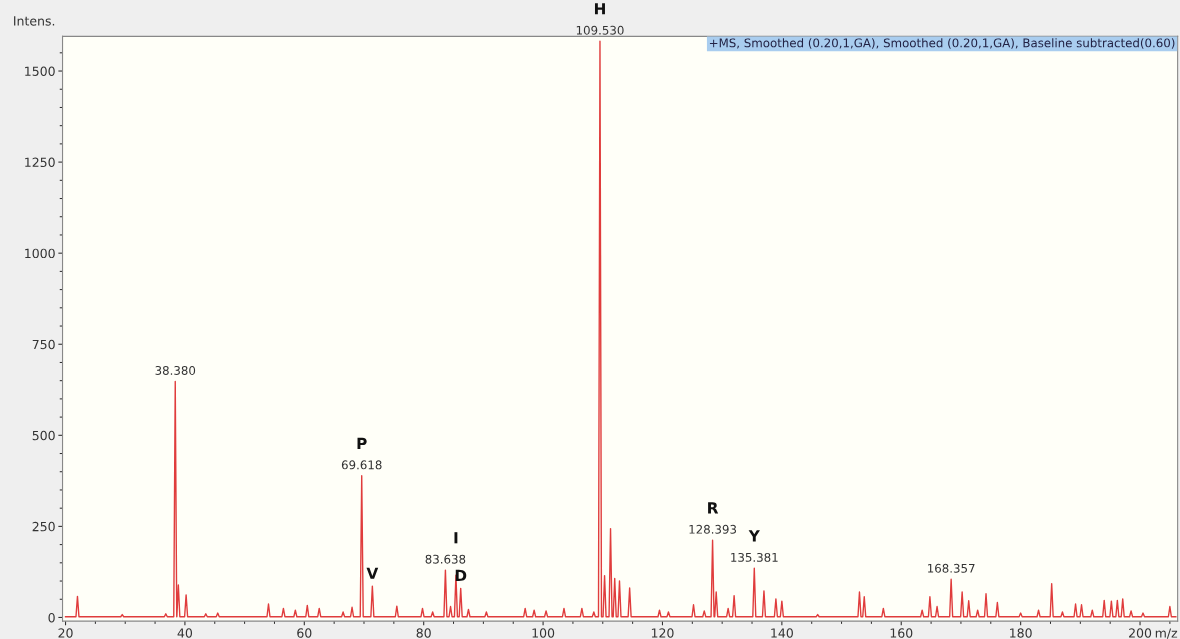 The height and width of the screenshot is (639, 1180). Describe the element at coordinates (662, 633) in the screenshot. I see `x-tick-label: 120` at that location.